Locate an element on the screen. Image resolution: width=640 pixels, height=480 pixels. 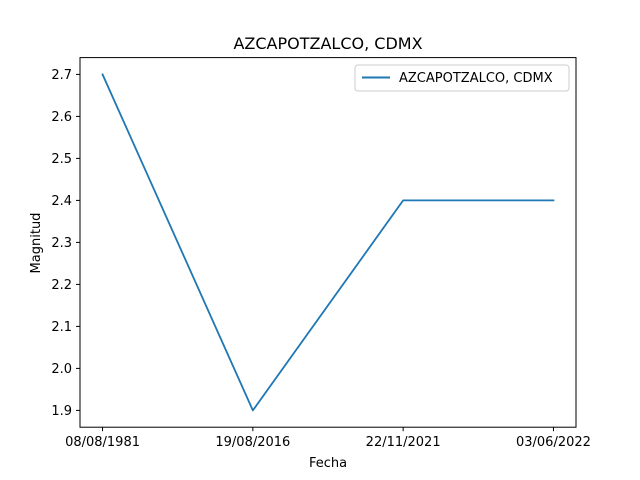
legend-entry-label: AZCAPOTZALCO, CDMX is located at coordinates (476, 78).